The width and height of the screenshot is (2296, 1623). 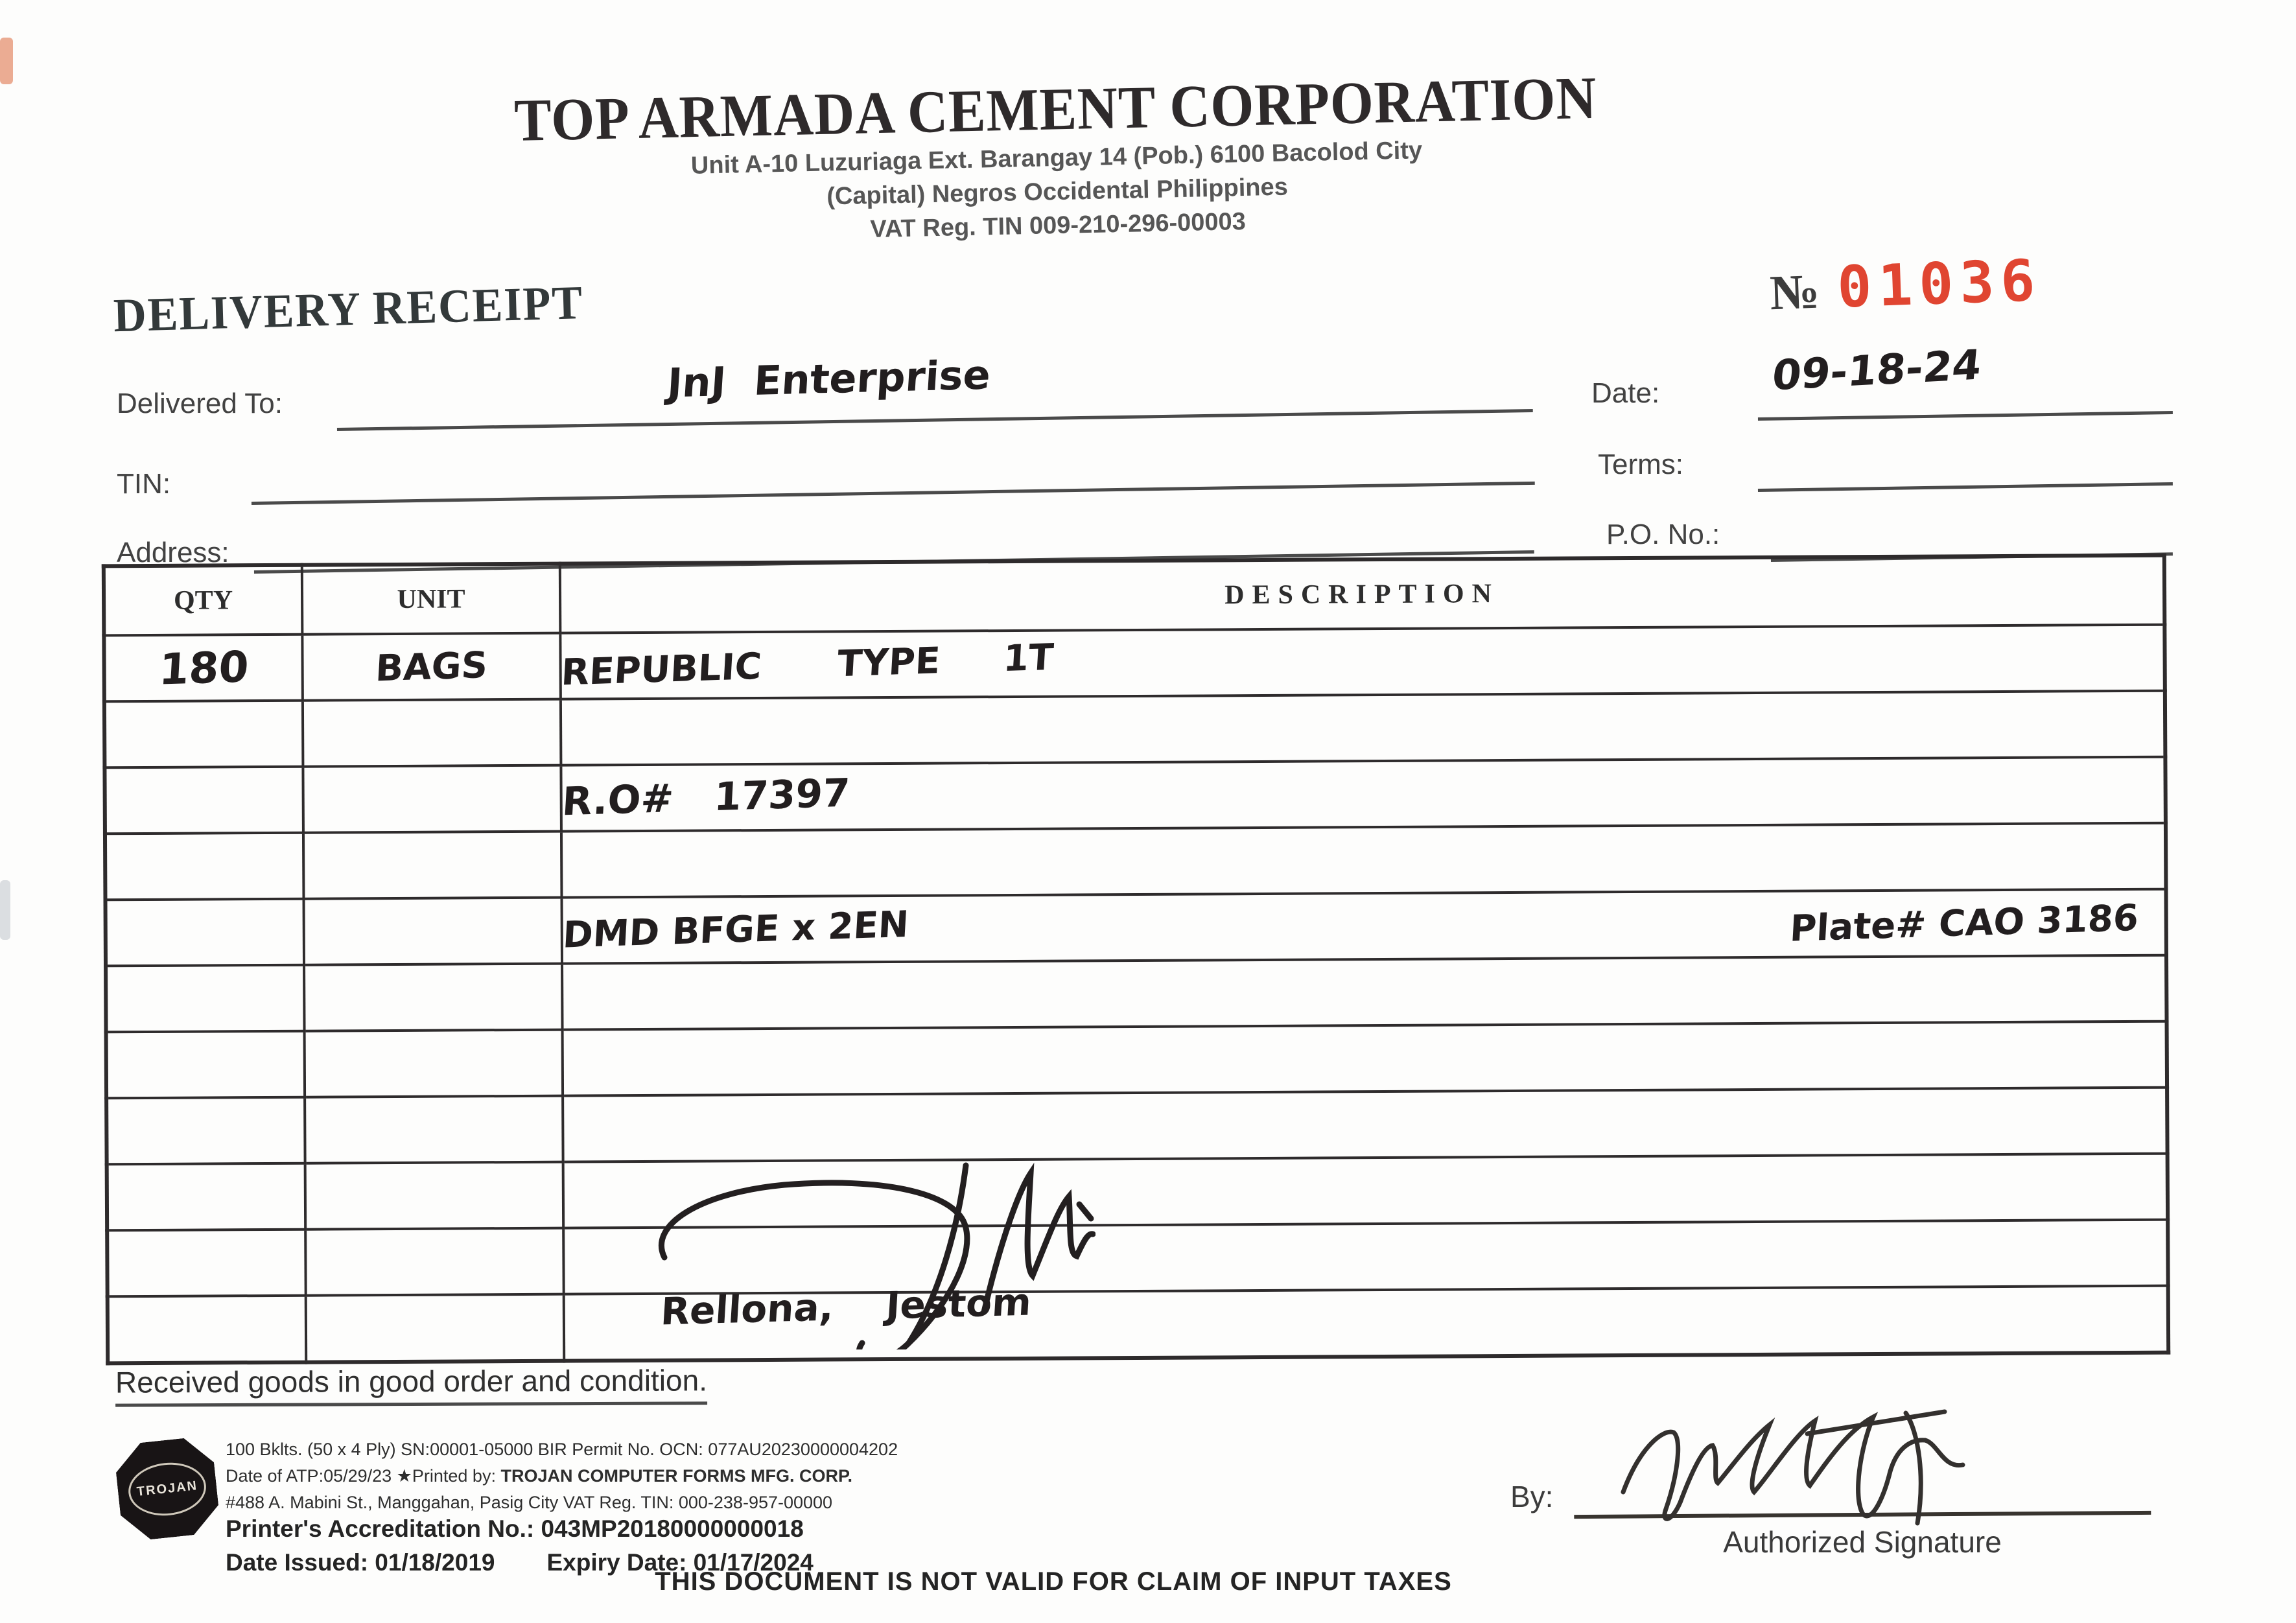 I want to click on unit-header: UNIT, so click(x=431, y=599).